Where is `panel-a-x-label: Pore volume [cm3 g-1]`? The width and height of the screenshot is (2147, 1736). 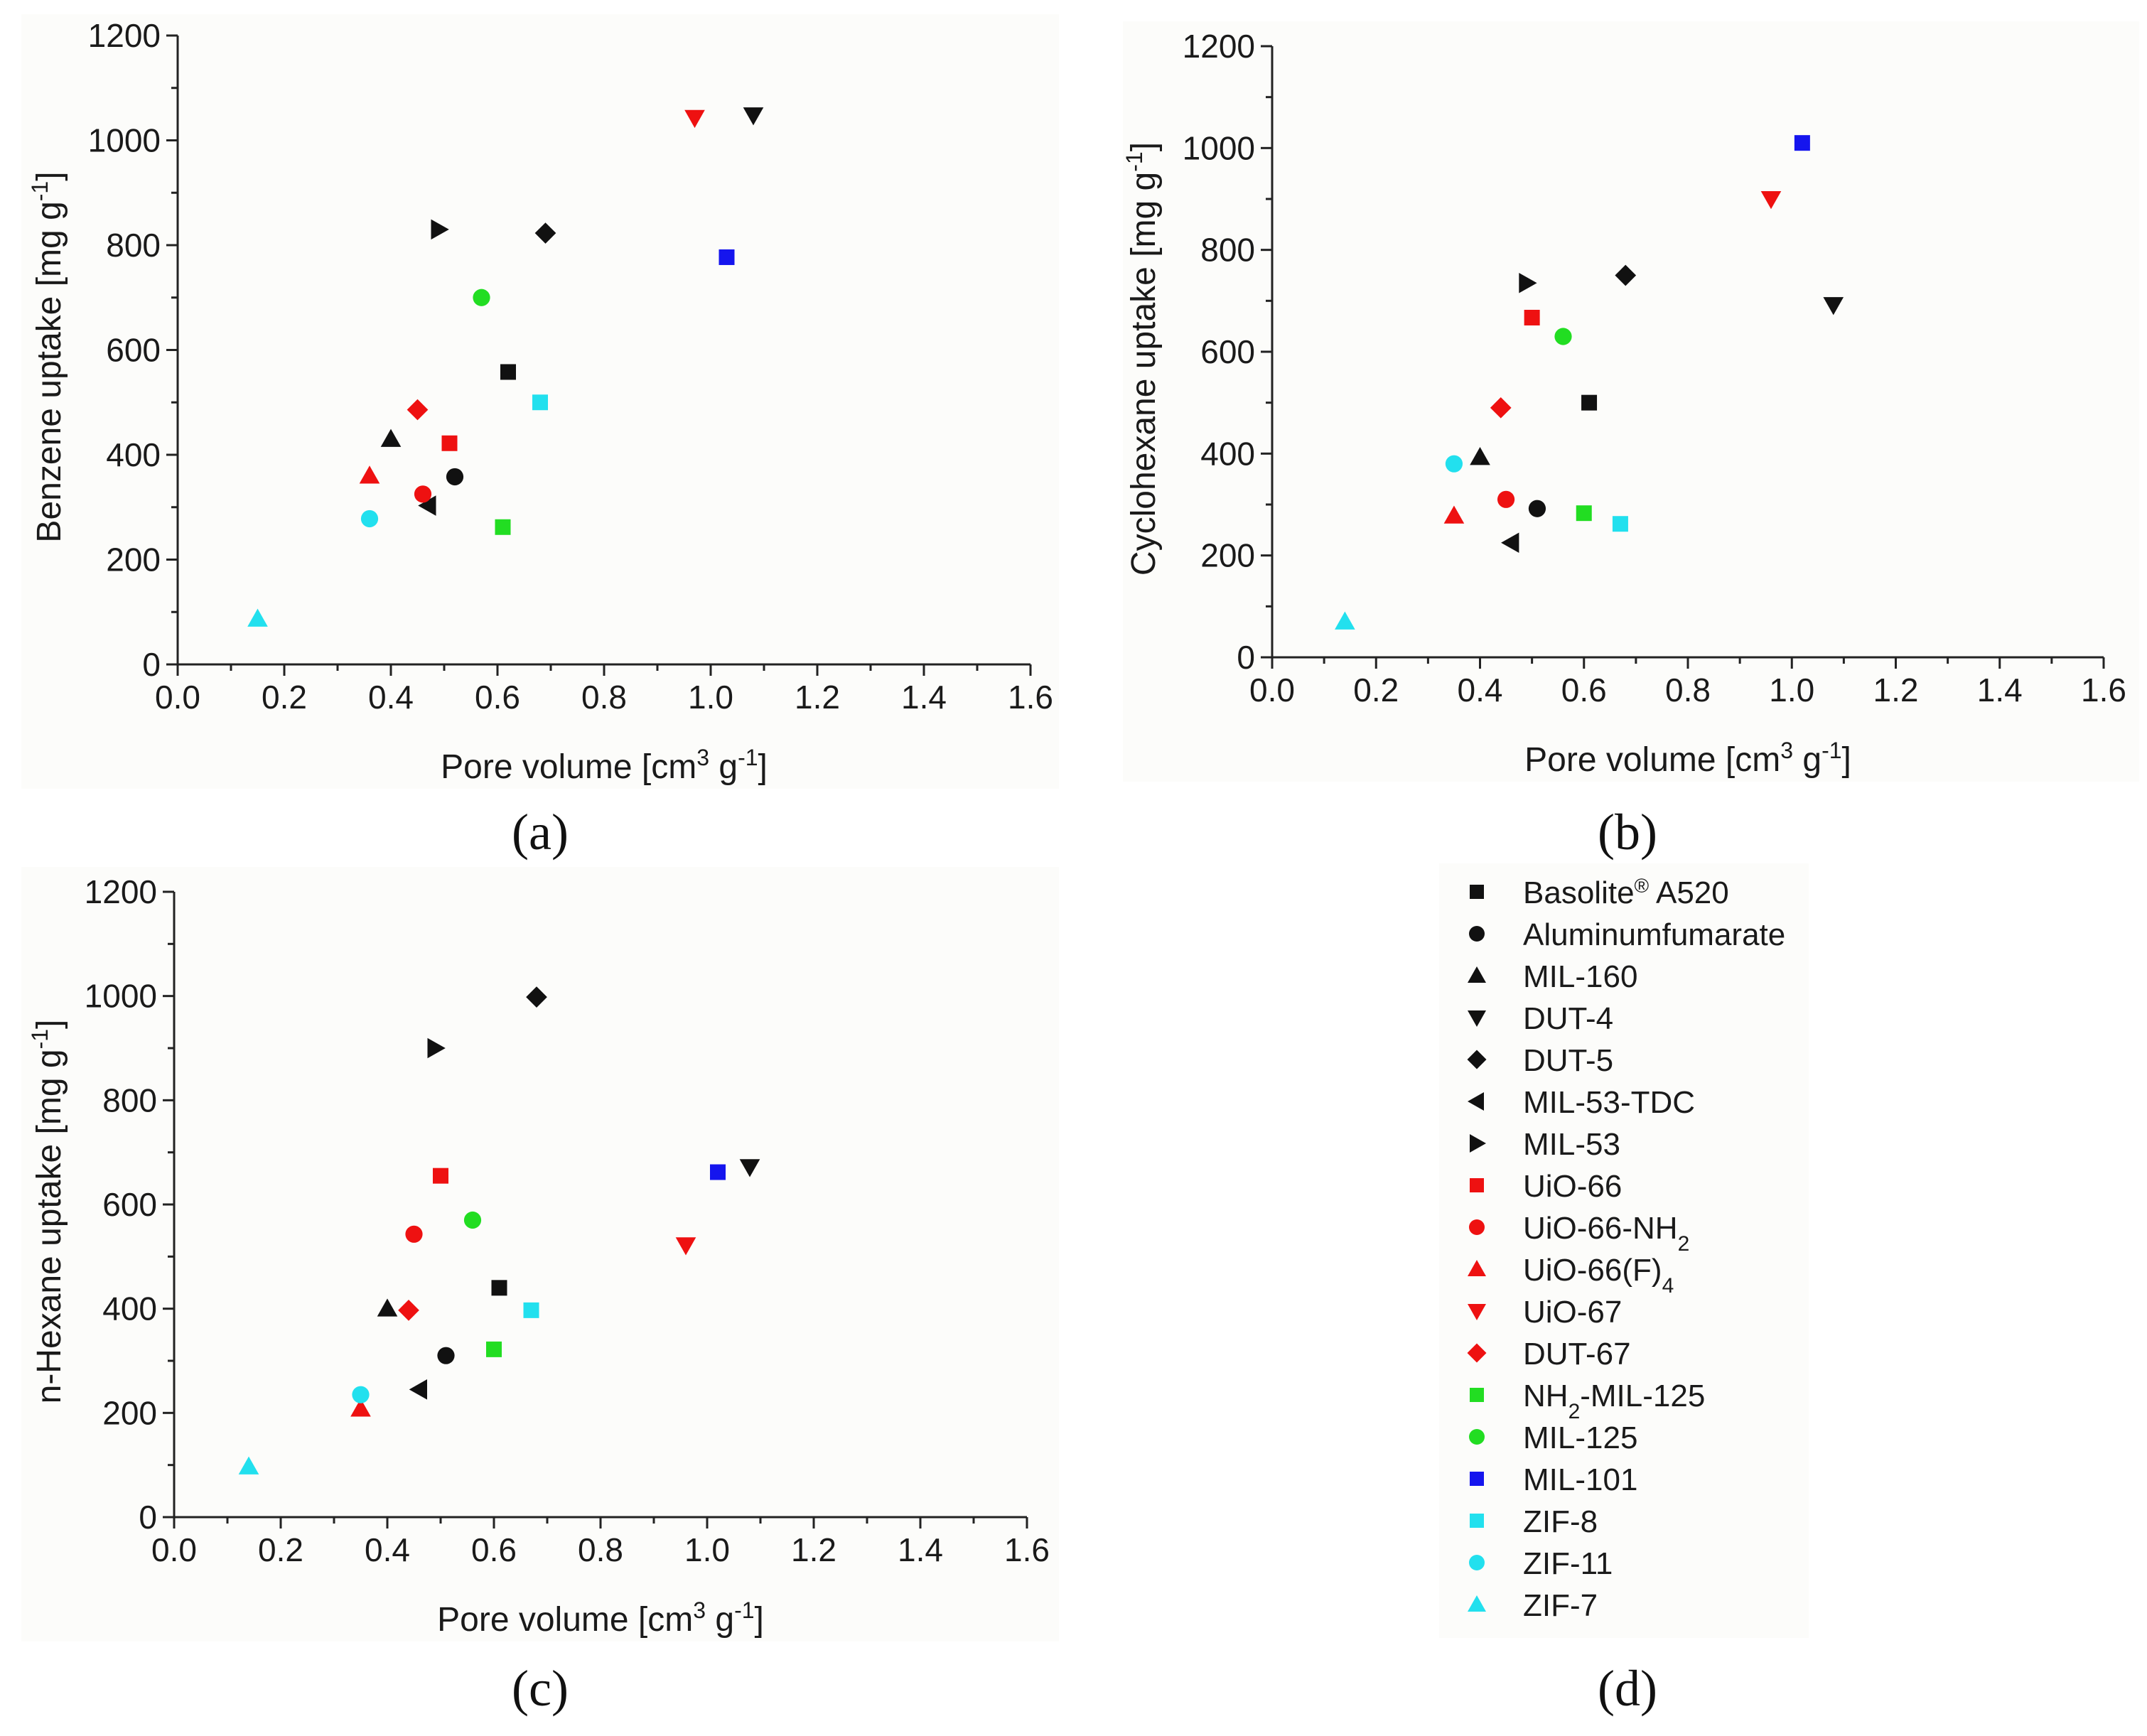 panel-a-x-label: Pore volume [cm3 g-1] is located at coordinates (604, 766).